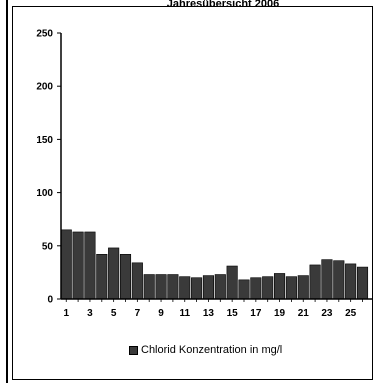  I want to click on x-tick-label-21: 21, so click(304, 313).